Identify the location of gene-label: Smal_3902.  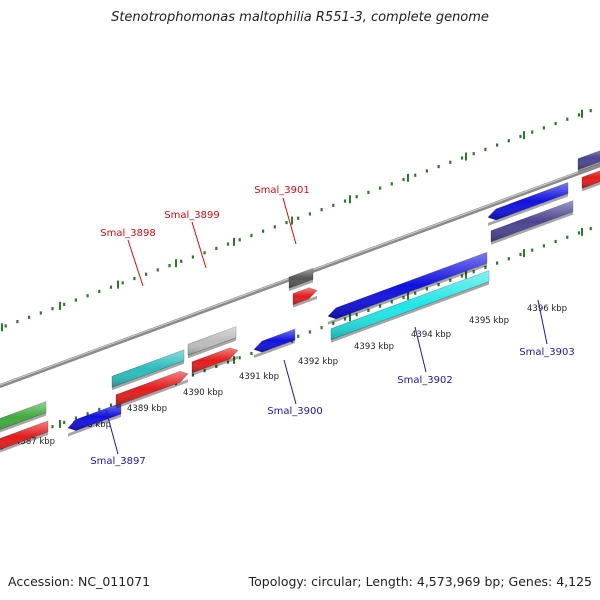
(424, 380).